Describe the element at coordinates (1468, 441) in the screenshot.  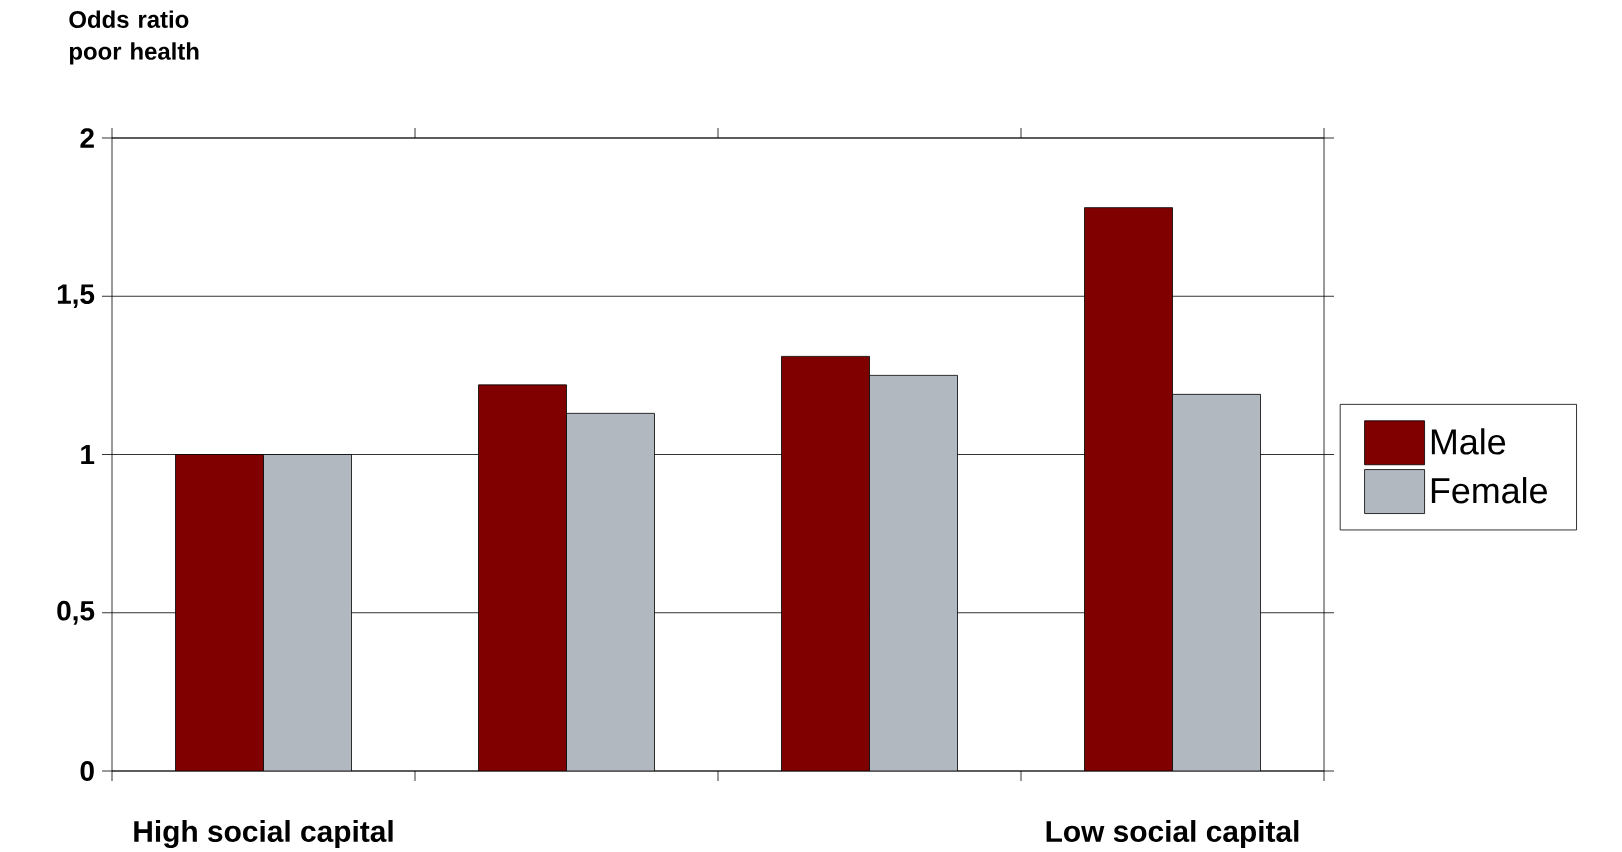
I see `legend-label: Male` at that location.